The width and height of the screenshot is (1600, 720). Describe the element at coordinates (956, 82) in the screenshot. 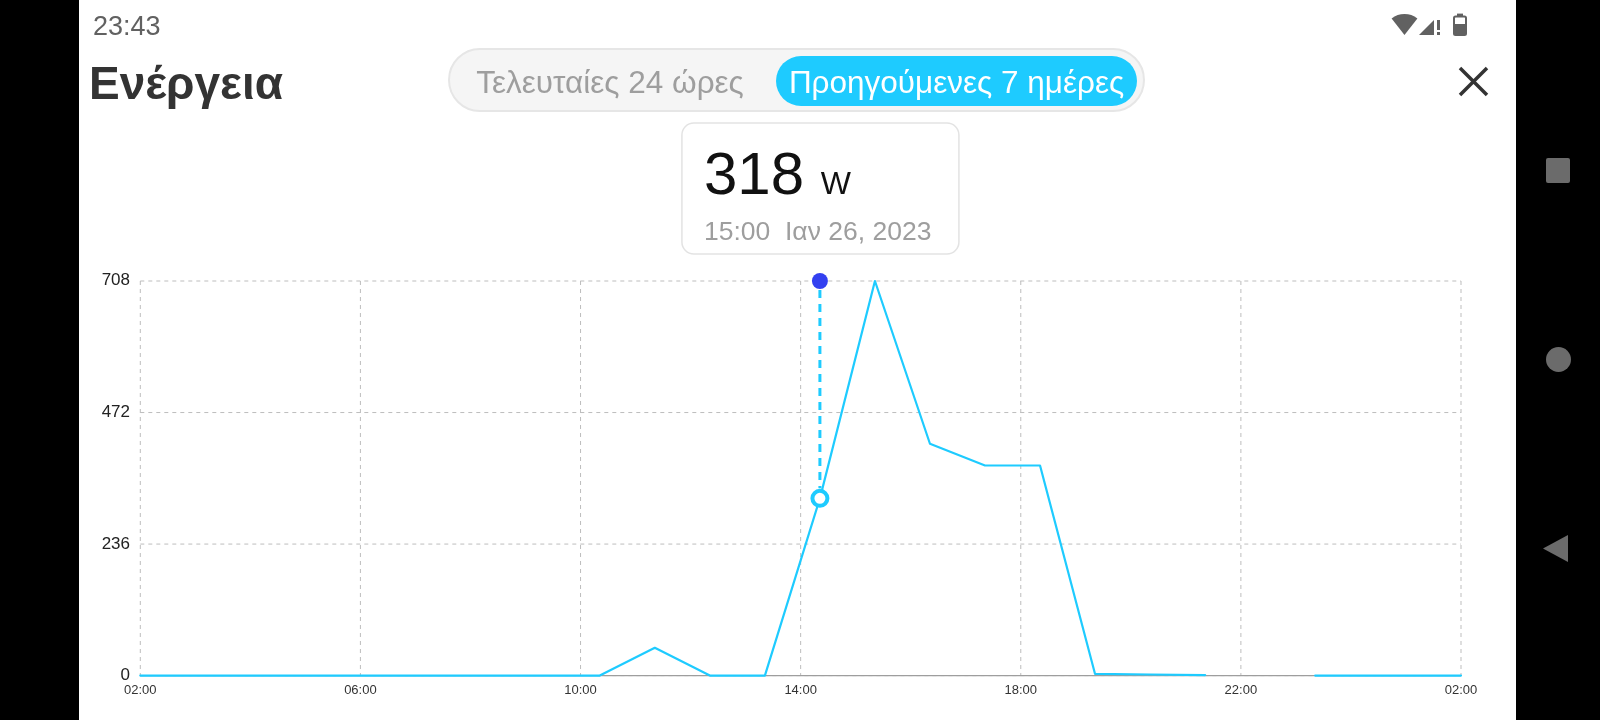

I see `text: Προηγούμενες 7 ημέρες` at that location.